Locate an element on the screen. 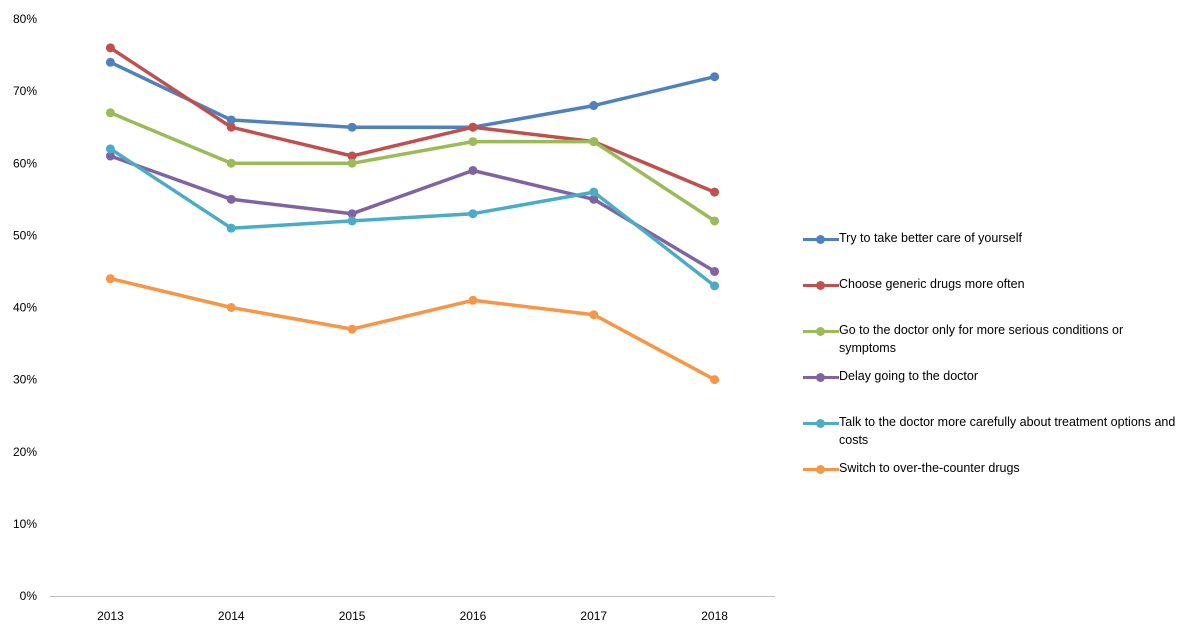 This screenshot has width=1182, height=625. y-tick-label: 40% is located at coordinates (25, 308).